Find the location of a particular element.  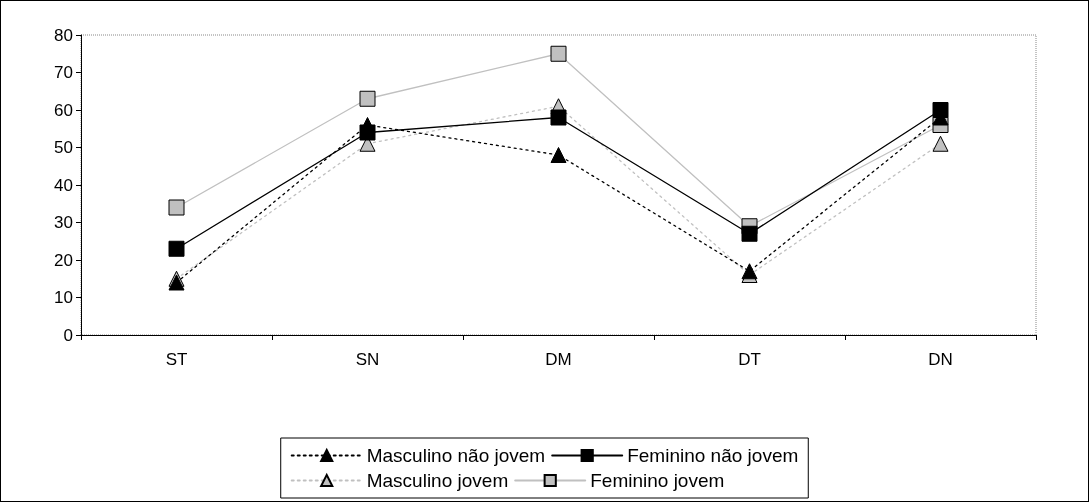

y-tick-label: 80 is located at coordinates (63, 35).